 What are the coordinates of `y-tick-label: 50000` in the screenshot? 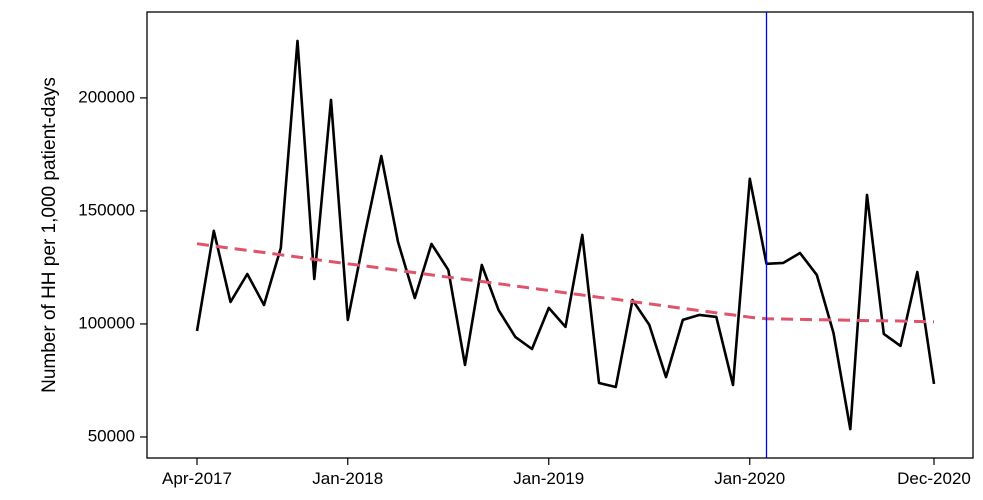 It's located at (111, 435).